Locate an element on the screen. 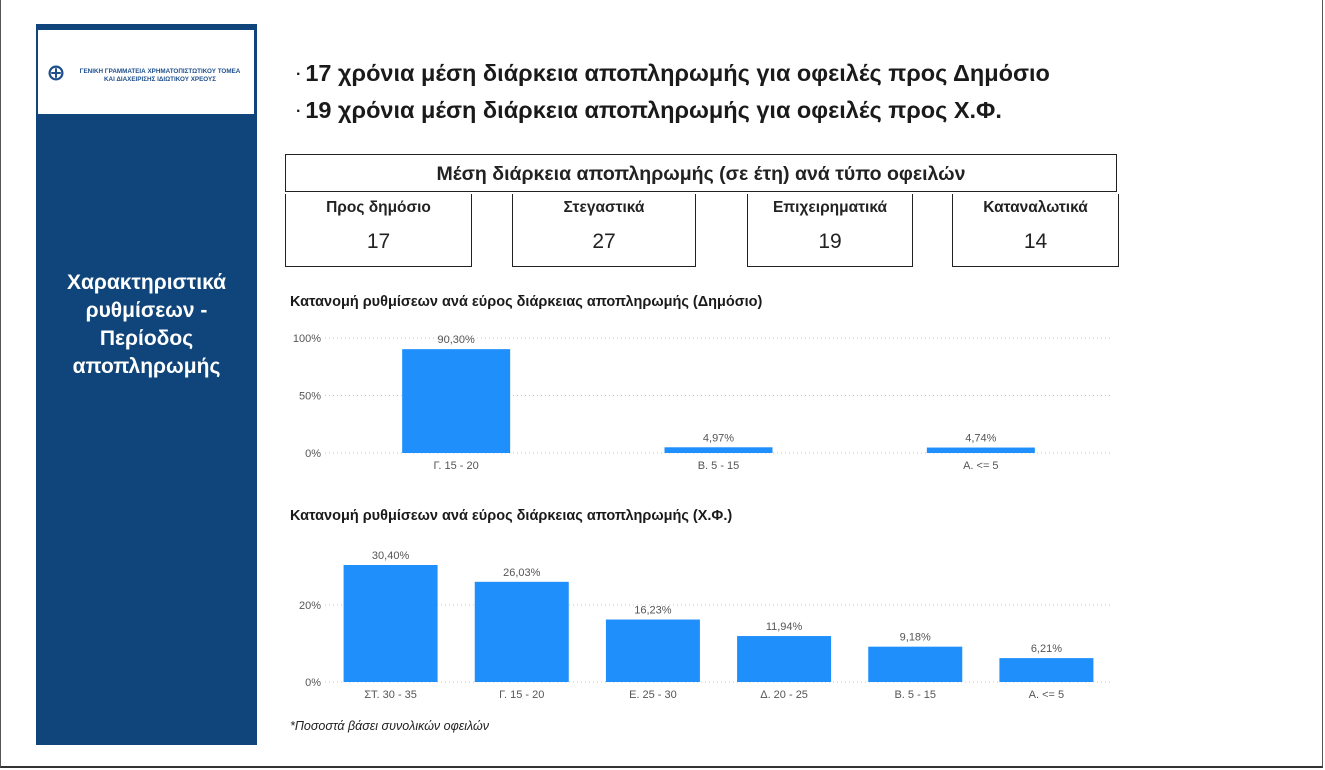  logo-line-2: ΚΑΙ ΔΙΑΧΕΙΡΙΣΗΣ ΙΔΙΩΤΙΚΟΥ ΧΡΕΟΥΣ is located at coordinates (160, 79).